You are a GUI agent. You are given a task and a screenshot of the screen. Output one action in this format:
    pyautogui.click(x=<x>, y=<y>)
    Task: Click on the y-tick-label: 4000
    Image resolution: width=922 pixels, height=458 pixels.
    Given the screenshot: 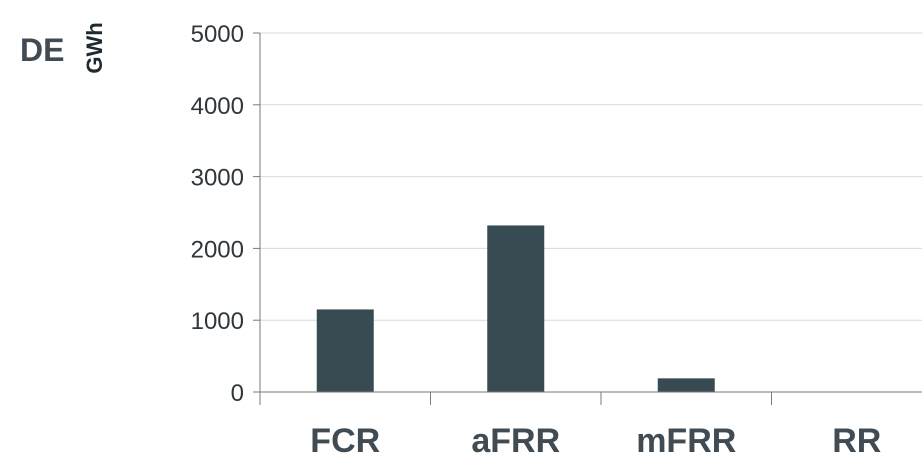 What is the action you would take?
    pyautogui.click(x=217, y=106)
    